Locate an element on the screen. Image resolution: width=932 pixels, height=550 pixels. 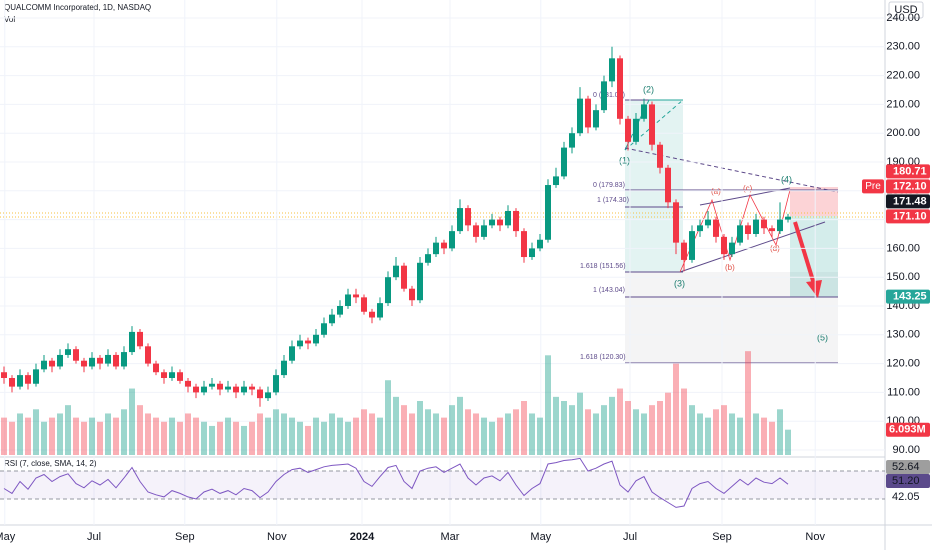
fib-label: 0 (179.83) is located at coordinates (609, 185).